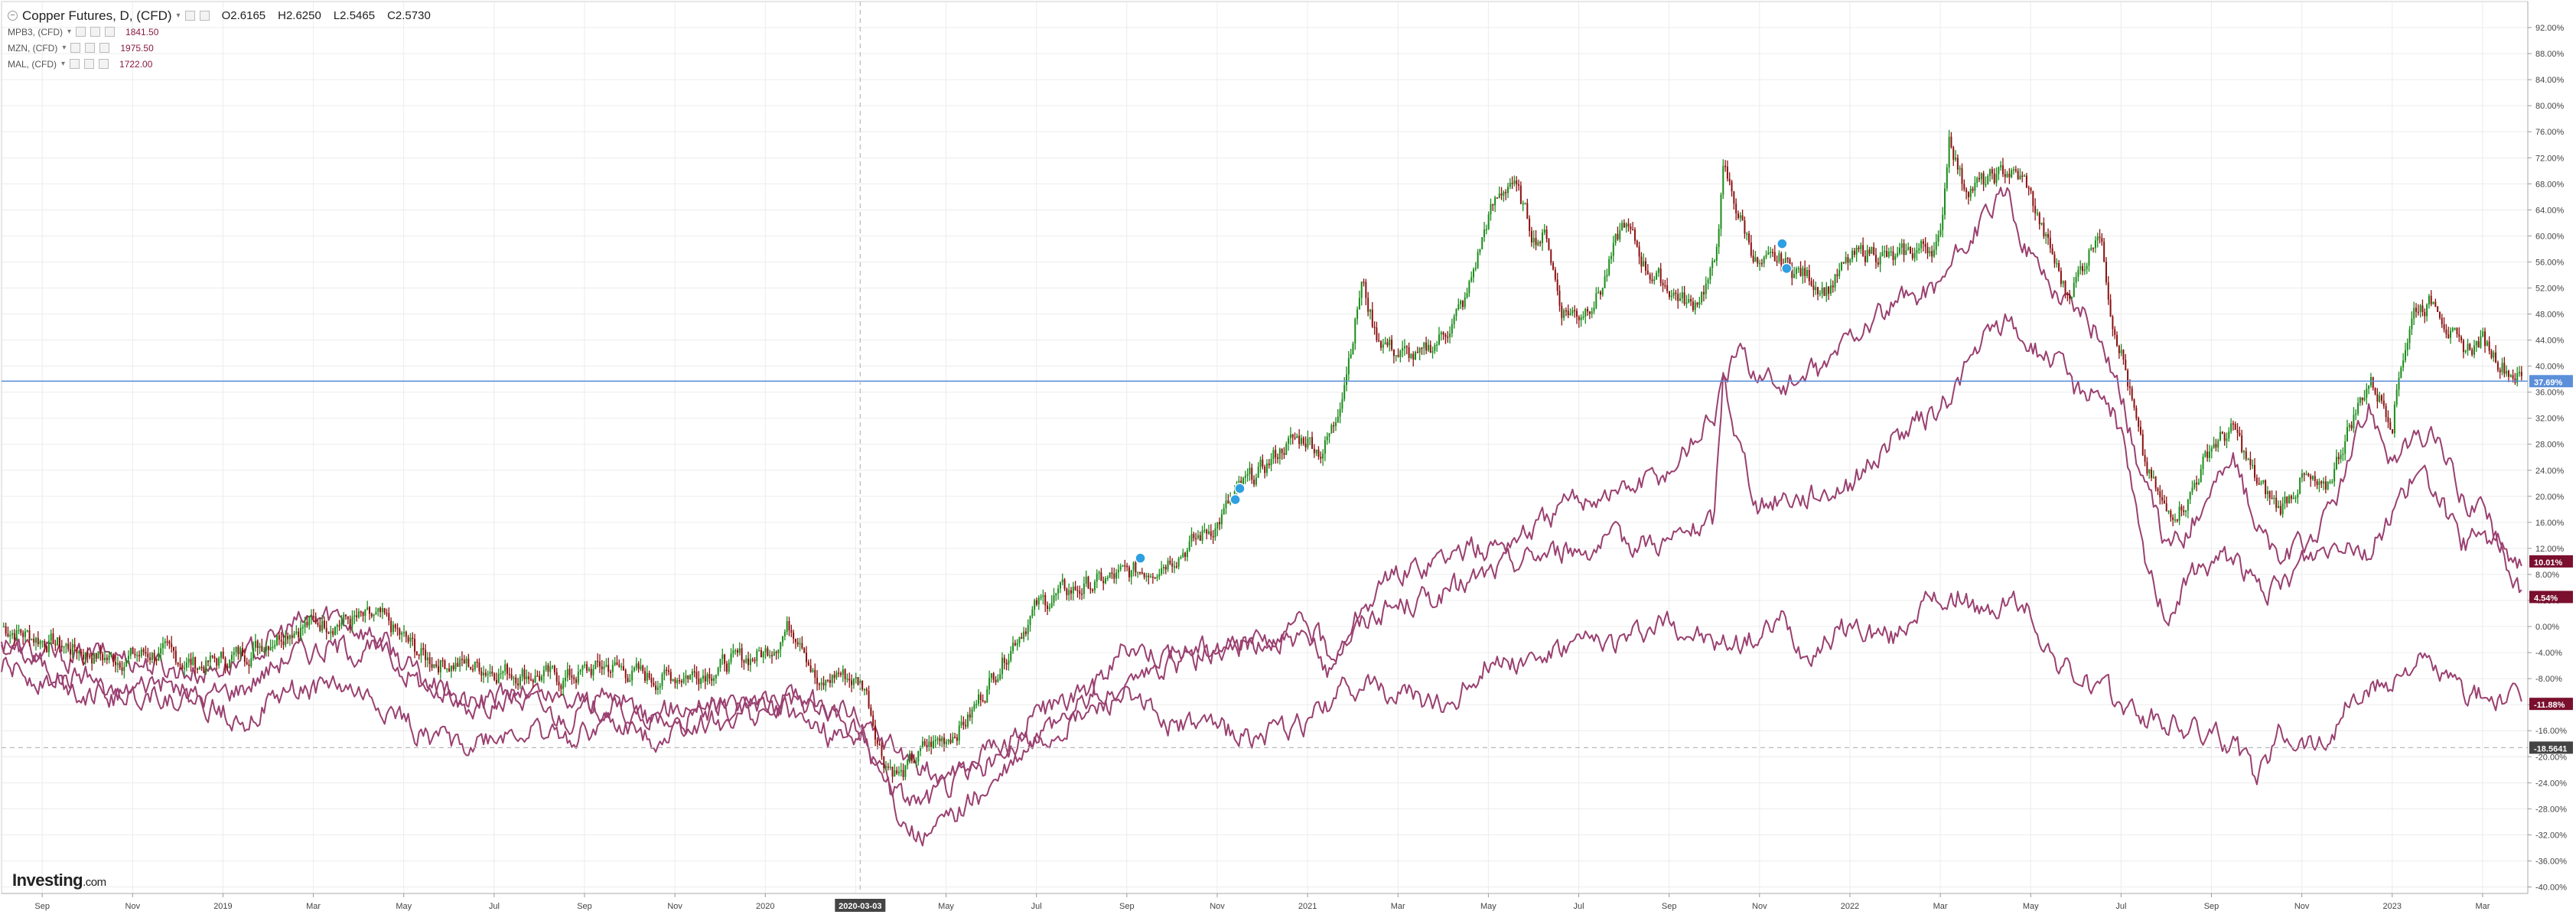 The image size is (2576, 921). Describe the element at coordinates (2550, 523) in the screenshot. I see `y-tick-label: 16.00%` at that location.